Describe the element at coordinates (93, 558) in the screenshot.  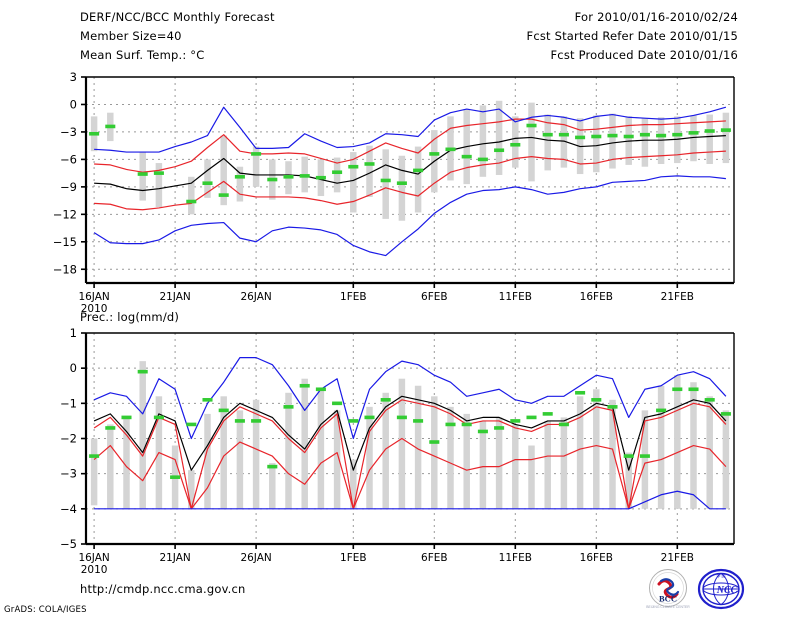
I see `x-axis-tick-label: 16JAN` at that location.